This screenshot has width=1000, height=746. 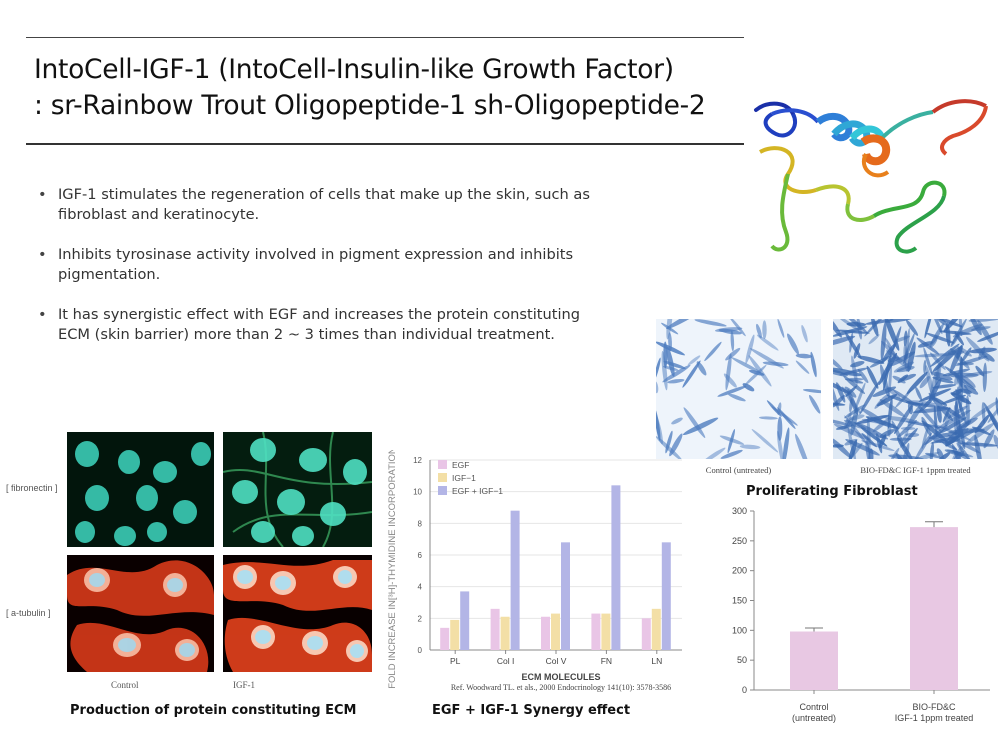 What do you see at coordinates (417, 460) in the screenshot?
I see `synergy-y-tick-label: 12` at bounding box center [417, 460].